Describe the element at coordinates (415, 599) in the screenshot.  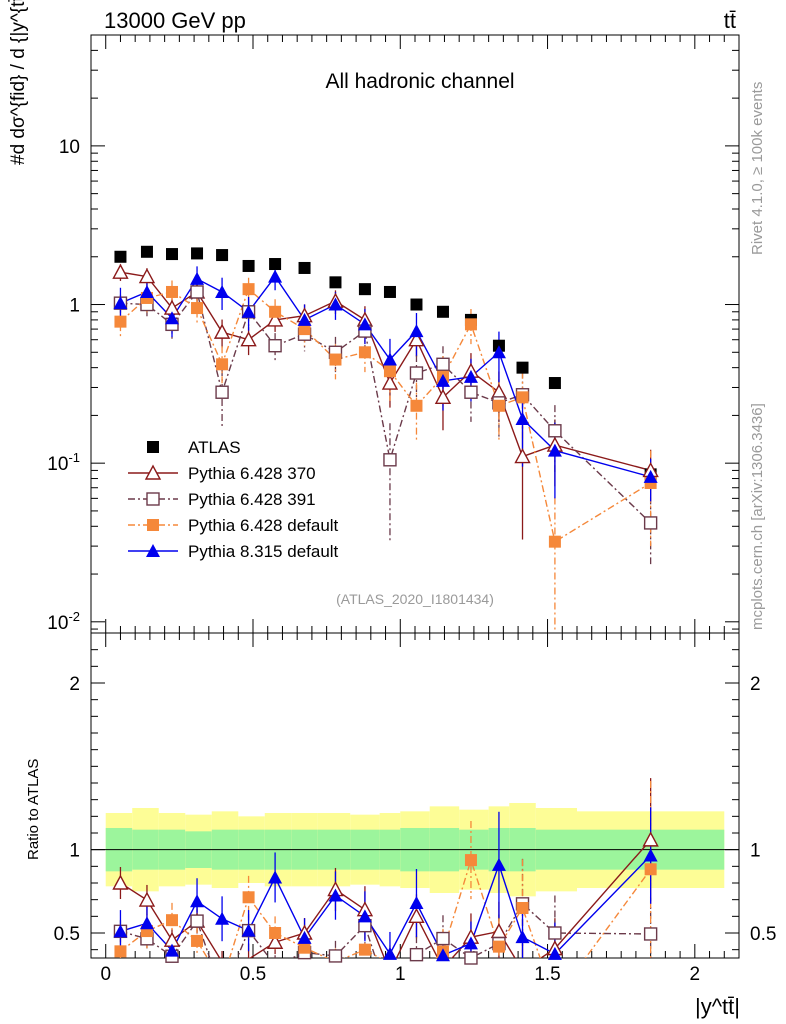
I see `analysis-watermark: (ATLAS_2020_I1801434)` at that location.